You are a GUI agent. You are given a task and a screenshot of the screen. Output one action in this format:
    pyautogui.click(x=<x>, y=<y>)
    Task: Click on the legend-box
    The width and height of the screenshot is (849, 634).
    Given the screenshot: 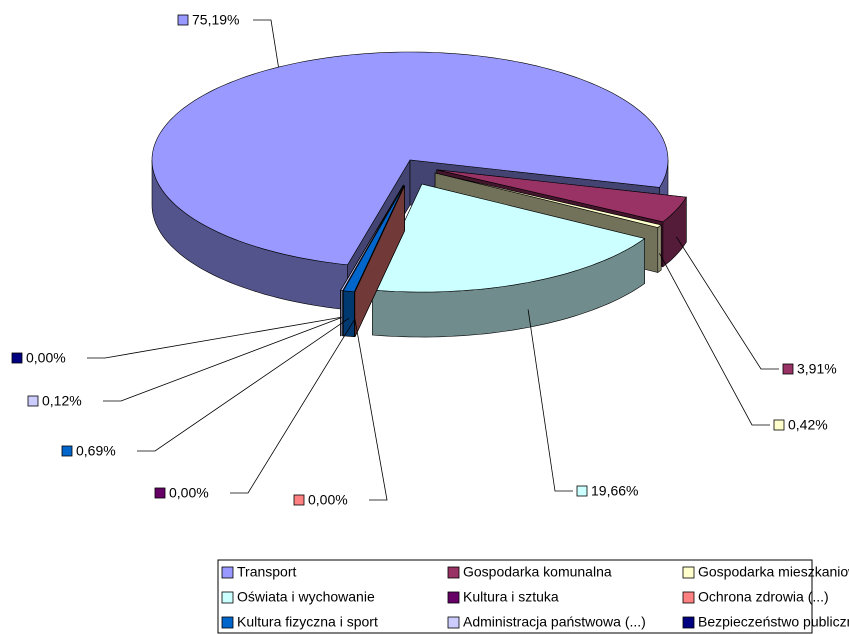 What is the action you would take?
    pyautogui.click(x=515, y=596)
    